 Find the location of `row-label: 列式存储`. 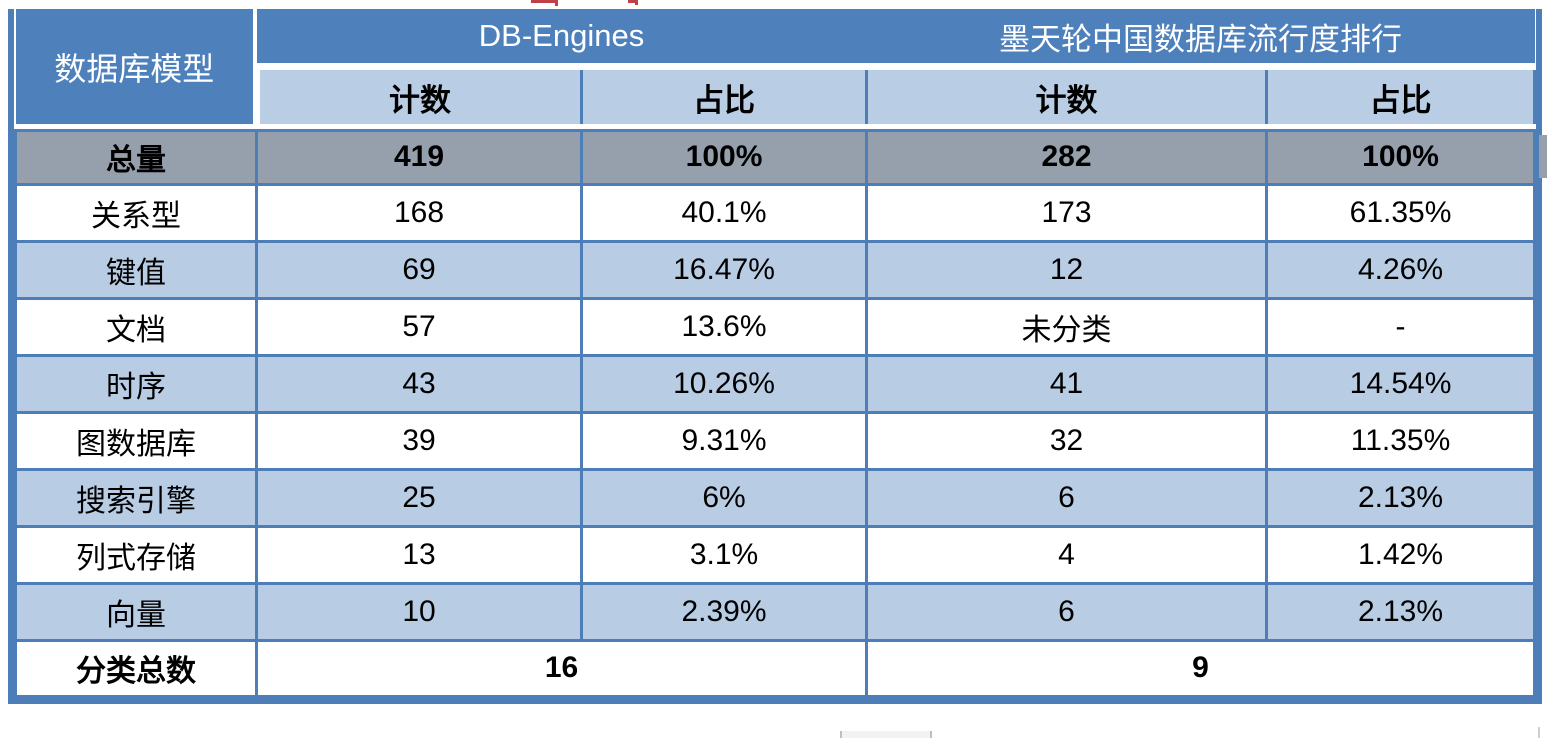

row-label: 列式存储 is located at coordinates (136, 554).